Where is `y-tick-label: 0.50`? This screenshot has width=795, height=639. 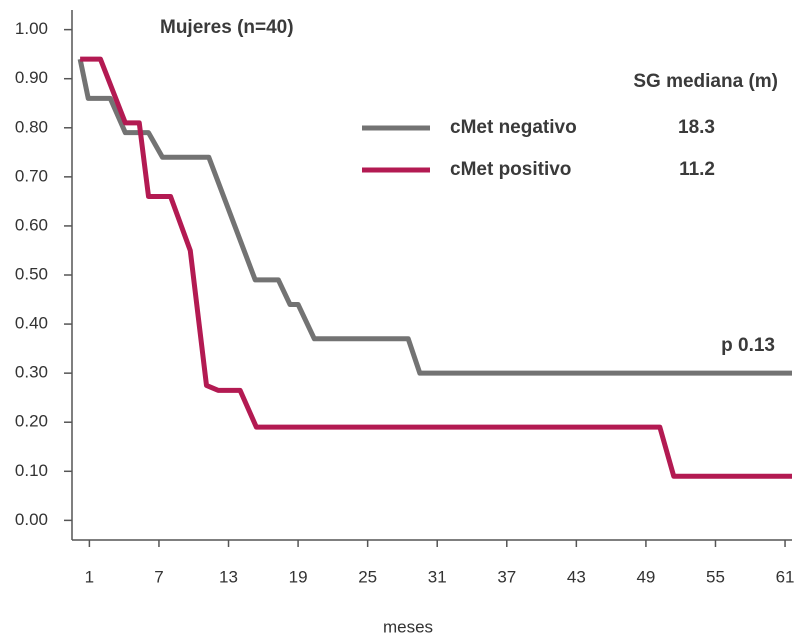 y-tick-label: 0.50 is located at coordinates (31, 273).